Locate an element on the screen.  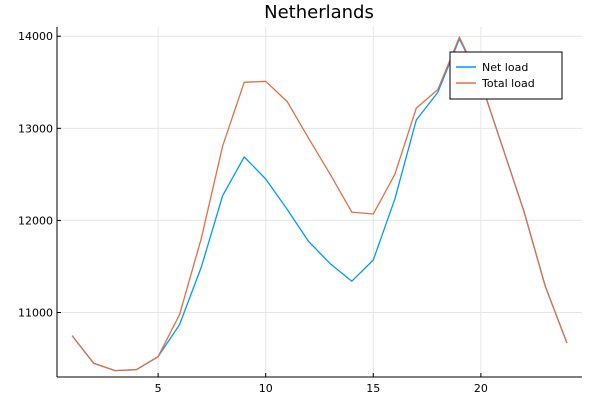
x-tick-label: 5 is located at coordinates (158, 388).